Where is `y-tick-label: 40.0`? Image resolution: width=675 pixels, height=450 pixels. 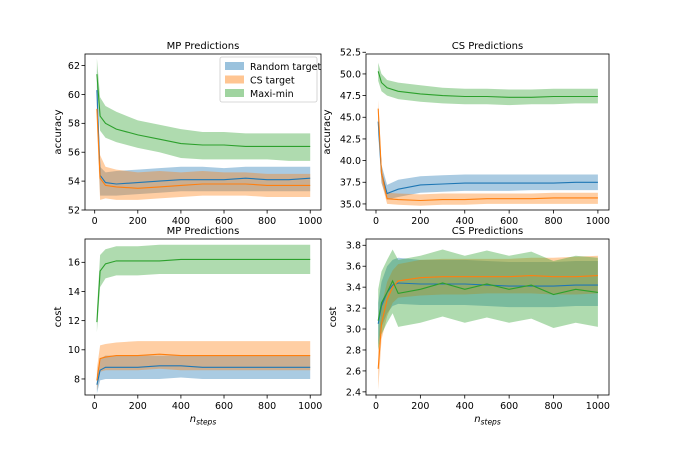
y-tick-label: 40.0 is located at coordinates (350, 161).